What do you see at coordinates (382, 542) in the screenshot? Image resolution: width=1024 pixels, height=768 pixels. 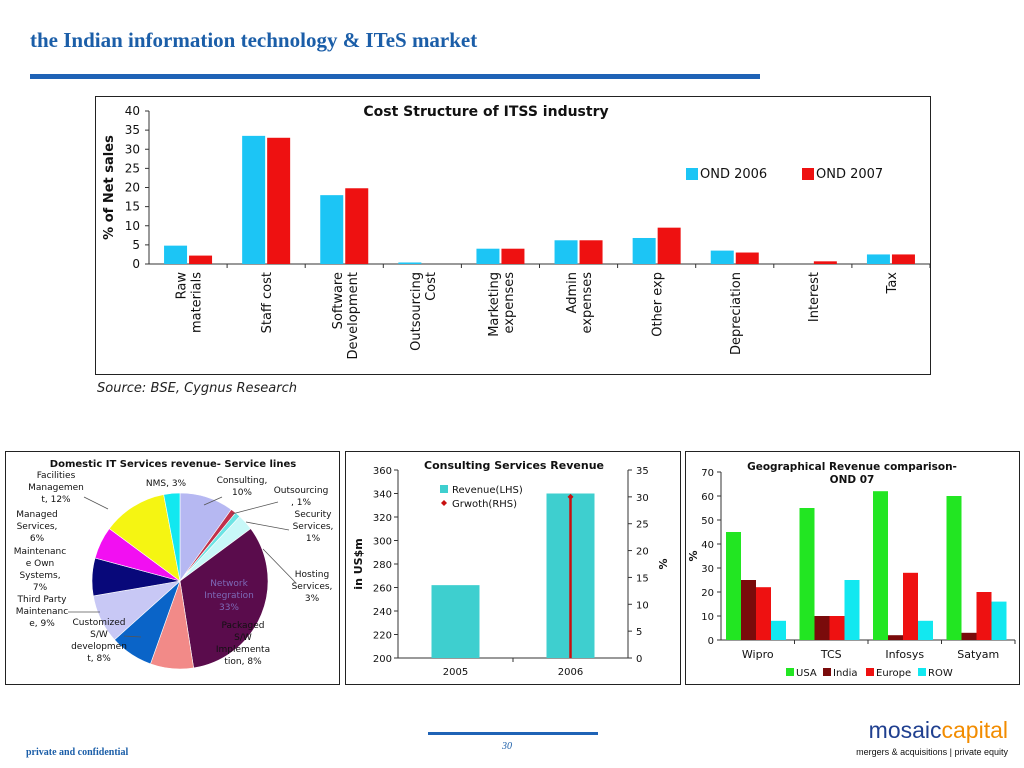 I see `y-tick-label: 300` at bounding box center [382, 542].